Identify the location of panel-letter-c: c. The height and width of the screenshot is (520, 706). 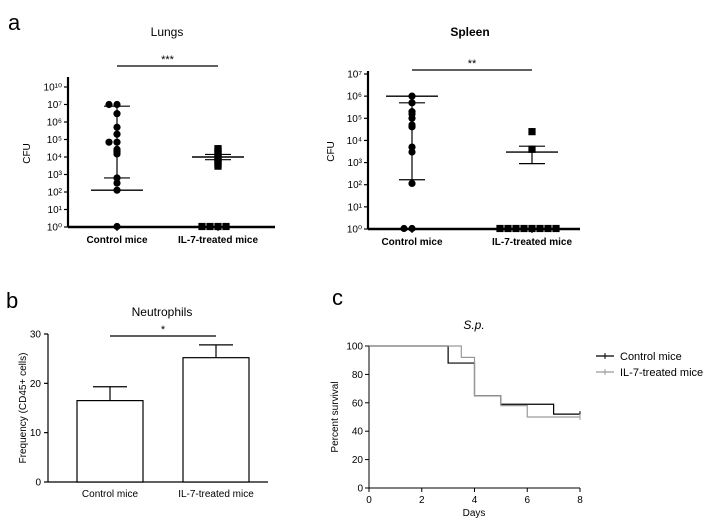
(337, 297).